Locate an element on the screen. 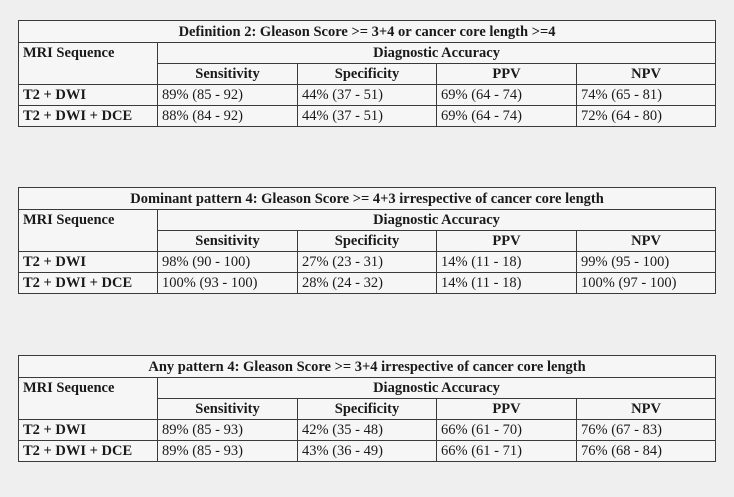  cell-ppv: 66% (61 - 70) is located at coordinates (506, 430).